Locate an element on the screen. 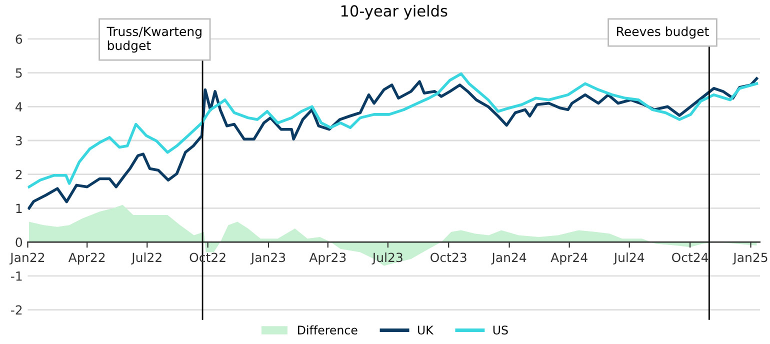  x-tick-label: Jan22 is located at coordinates (26, 258).